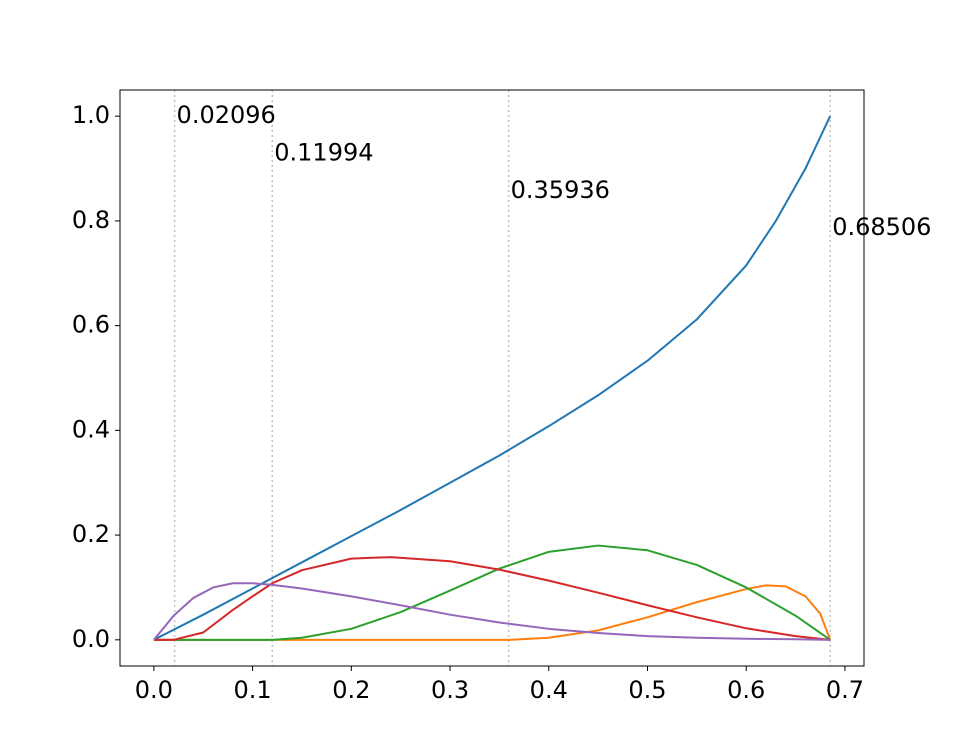 The height and width of the screenshot is (749, 961). What do you see at coordinates (647, 690) in the screenshot?
I see `x-tick-label: 0.5` at bounding box center [647, 690].